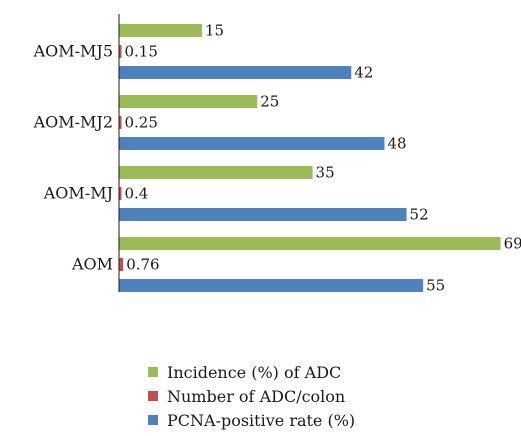  I want to click on legend-swatch-pcna, so click(153, 420).